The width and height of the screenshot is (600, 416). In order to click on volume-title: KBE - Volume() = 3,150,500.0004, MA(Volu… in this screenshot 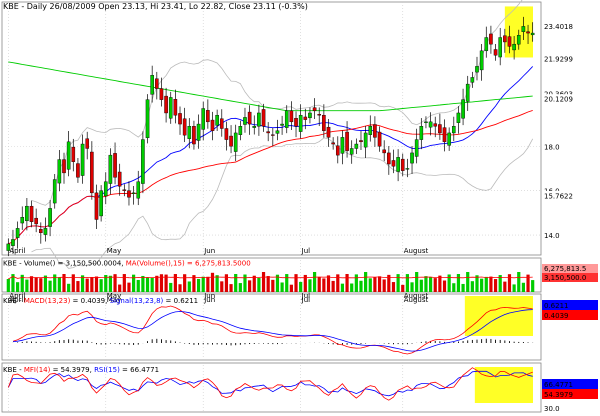, I will do `click(127, 264)`.